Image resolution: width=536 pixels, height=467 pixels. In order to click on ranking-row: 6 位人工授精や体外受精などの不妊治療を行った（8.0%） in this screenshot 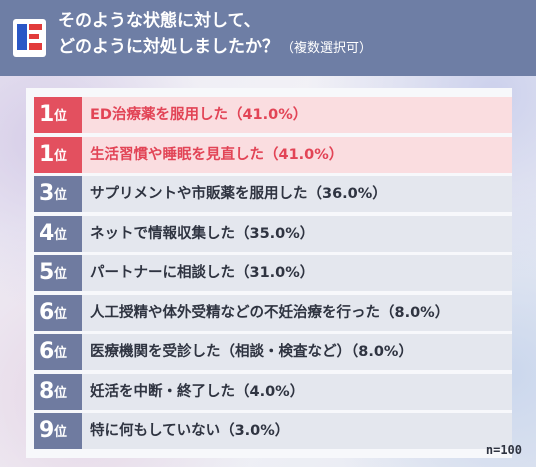, I will do `click(273, 313)`.